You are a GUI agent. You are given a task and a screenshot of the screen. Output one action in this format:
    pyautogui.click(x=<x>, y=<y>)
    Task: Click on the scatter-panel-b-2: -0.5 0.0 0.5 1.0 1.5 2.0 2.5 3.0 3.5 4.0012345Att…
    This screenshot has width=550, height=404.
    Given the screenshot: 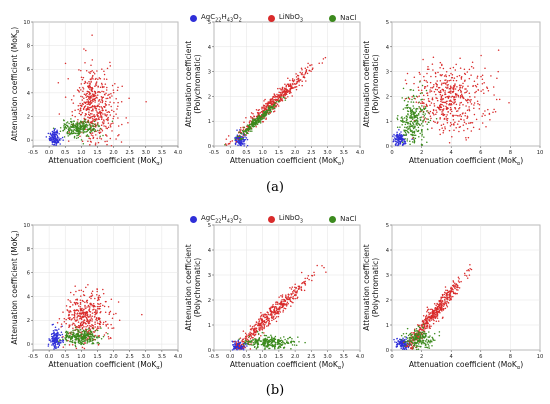 What is the action you would take?
    pyautogui.click(x=274, y=297)
    